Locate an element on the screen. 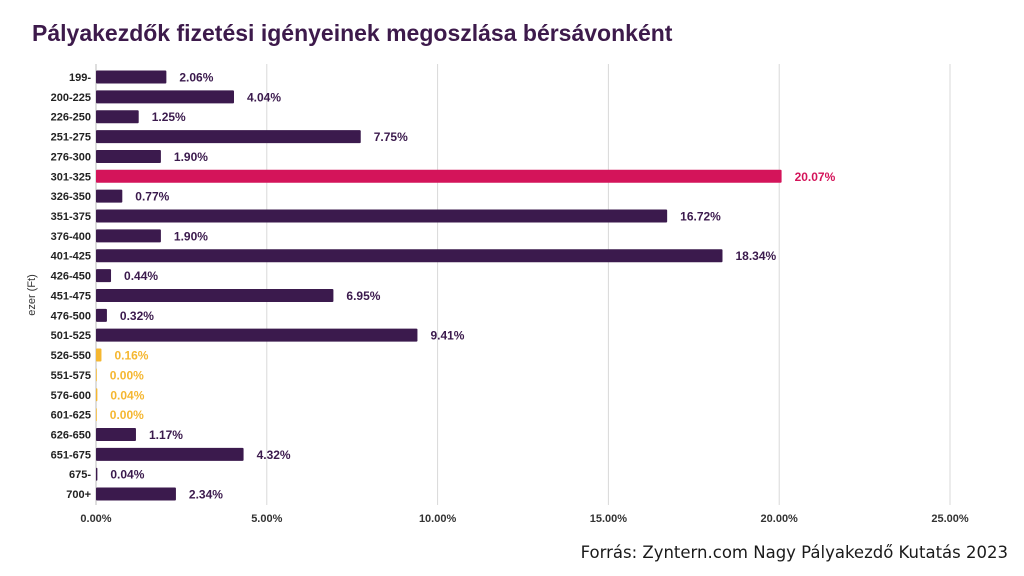 This screenshot has height=576, width=1024. x-tick-labels: 0.00% 5.00% 10.00% 15.00% 20.00% 25.00% is located at coordinates (524, 519).